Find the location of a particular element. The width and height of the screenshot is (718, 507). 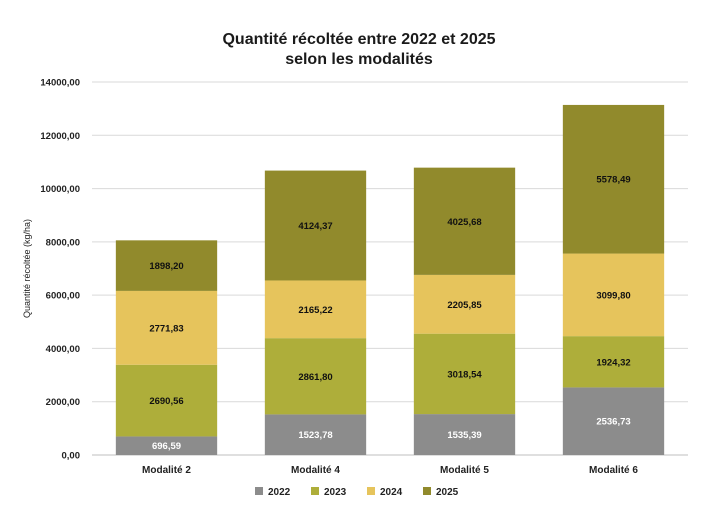

data-label: 1898,20 is located at coordinates (166, 266).